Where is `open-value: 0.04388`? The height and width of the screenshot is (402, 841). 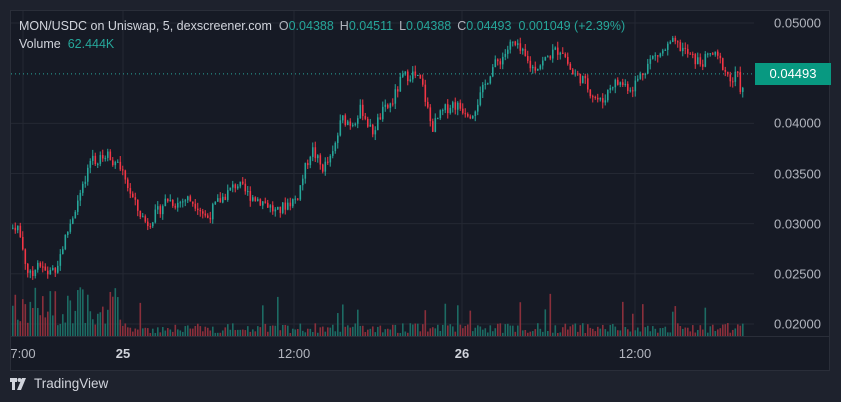 open-value: 0.04388 is located at coordinates (311, 26).